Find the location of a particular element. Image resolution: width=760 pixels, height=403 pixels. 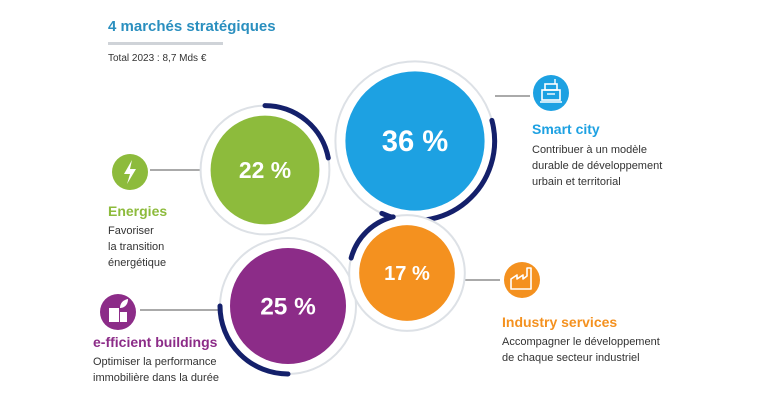

share-arc-buildings is located at coordinates (254, 340).